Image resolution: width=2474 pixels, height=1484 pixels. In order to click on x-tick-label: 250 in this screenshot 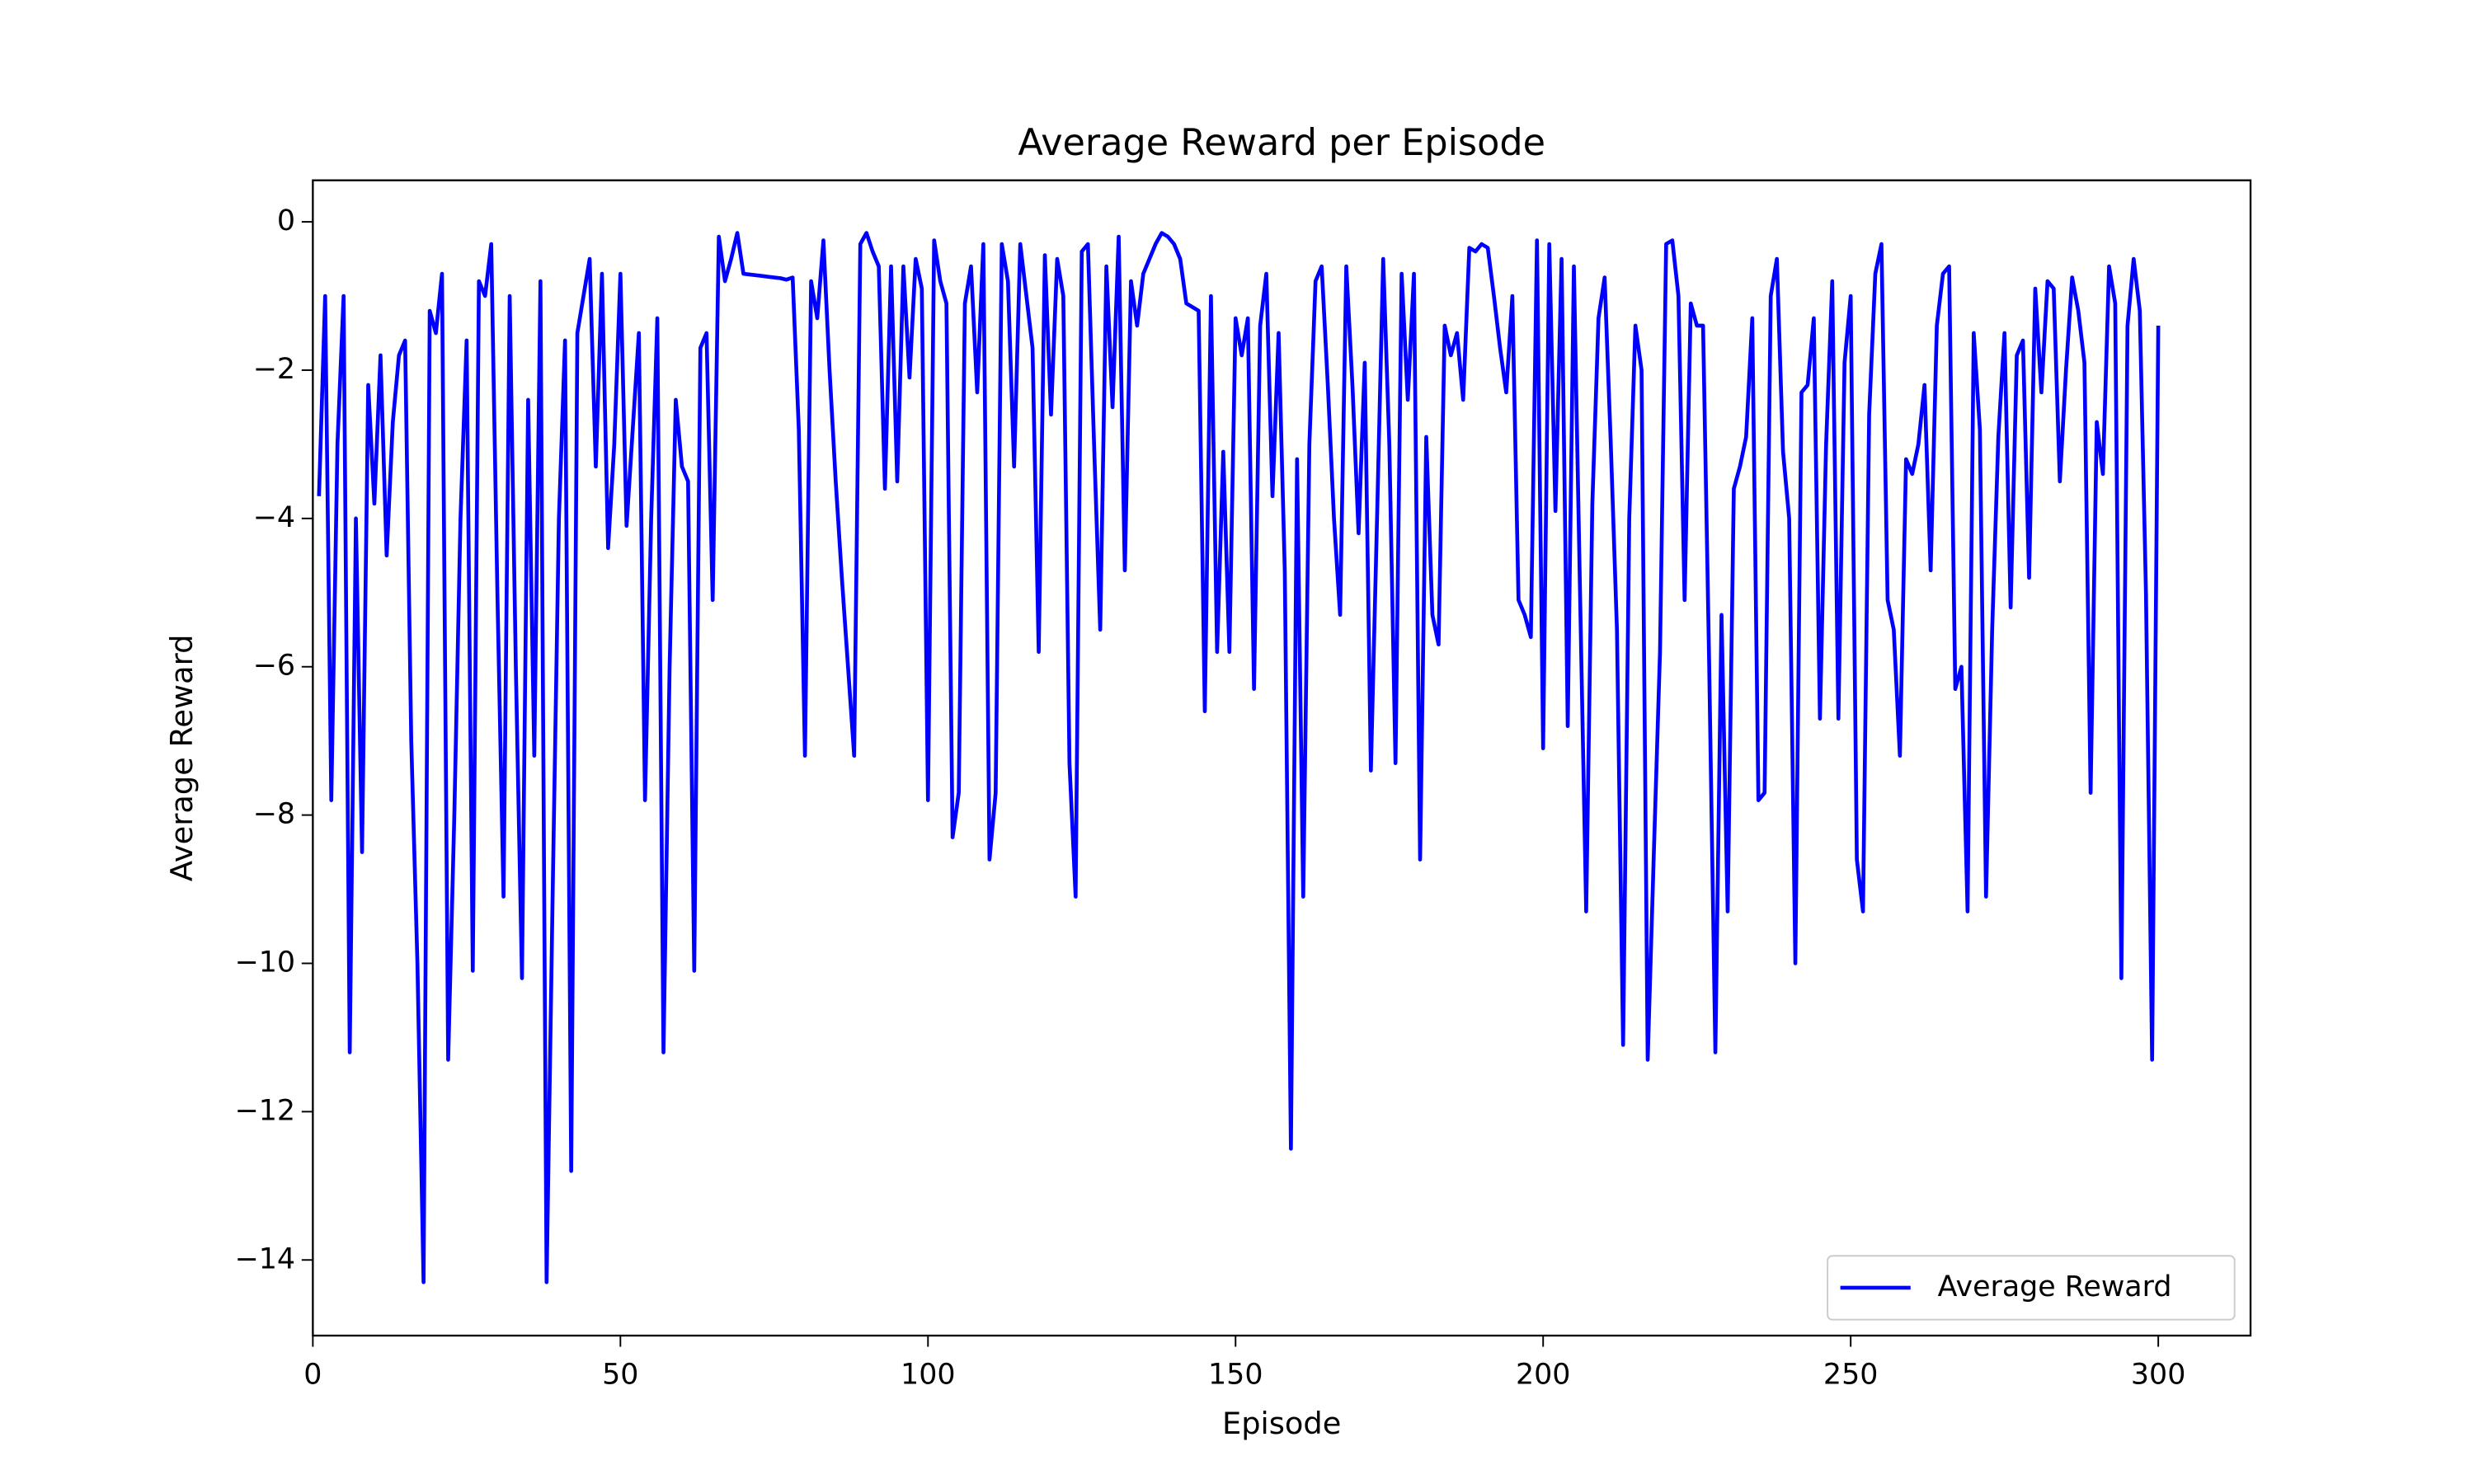, I will do `click(1850, 1374)`.